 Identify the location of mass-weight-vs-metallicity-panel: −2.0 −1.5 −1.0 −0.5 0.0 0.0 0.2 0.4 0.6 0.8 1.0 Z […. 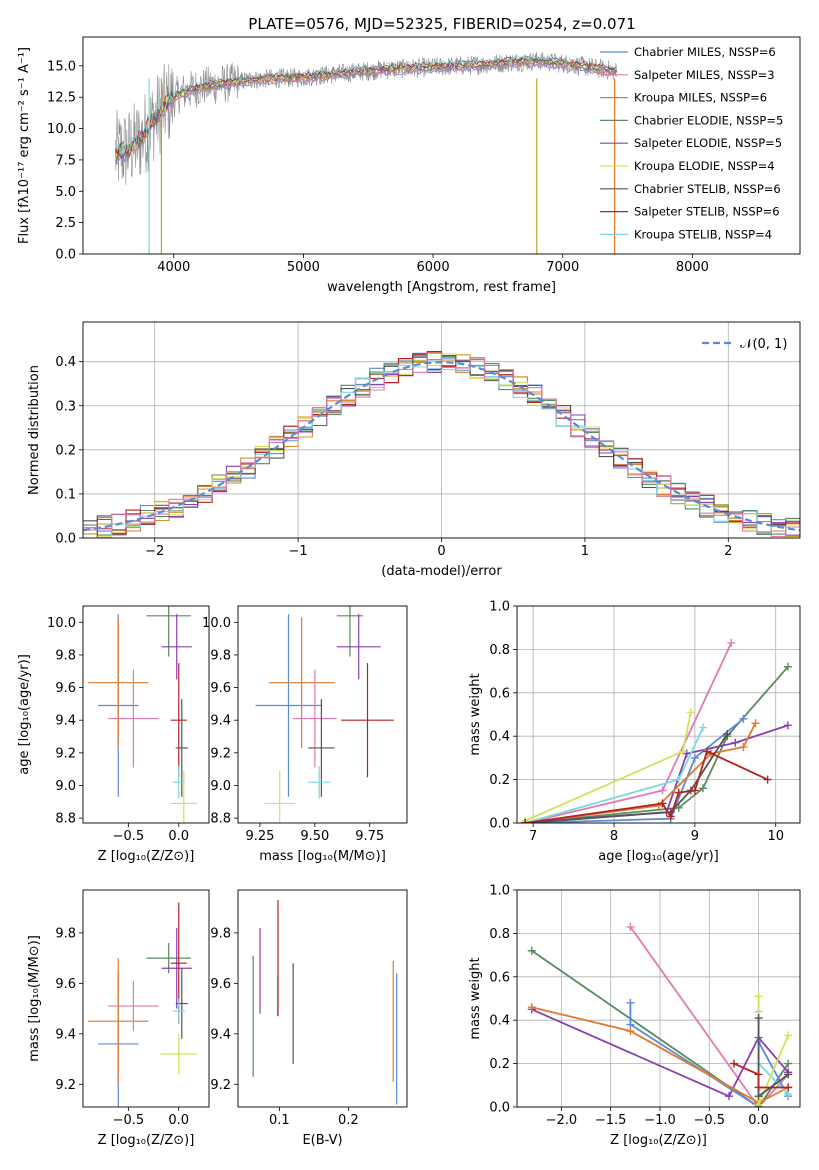
(634, 1016).